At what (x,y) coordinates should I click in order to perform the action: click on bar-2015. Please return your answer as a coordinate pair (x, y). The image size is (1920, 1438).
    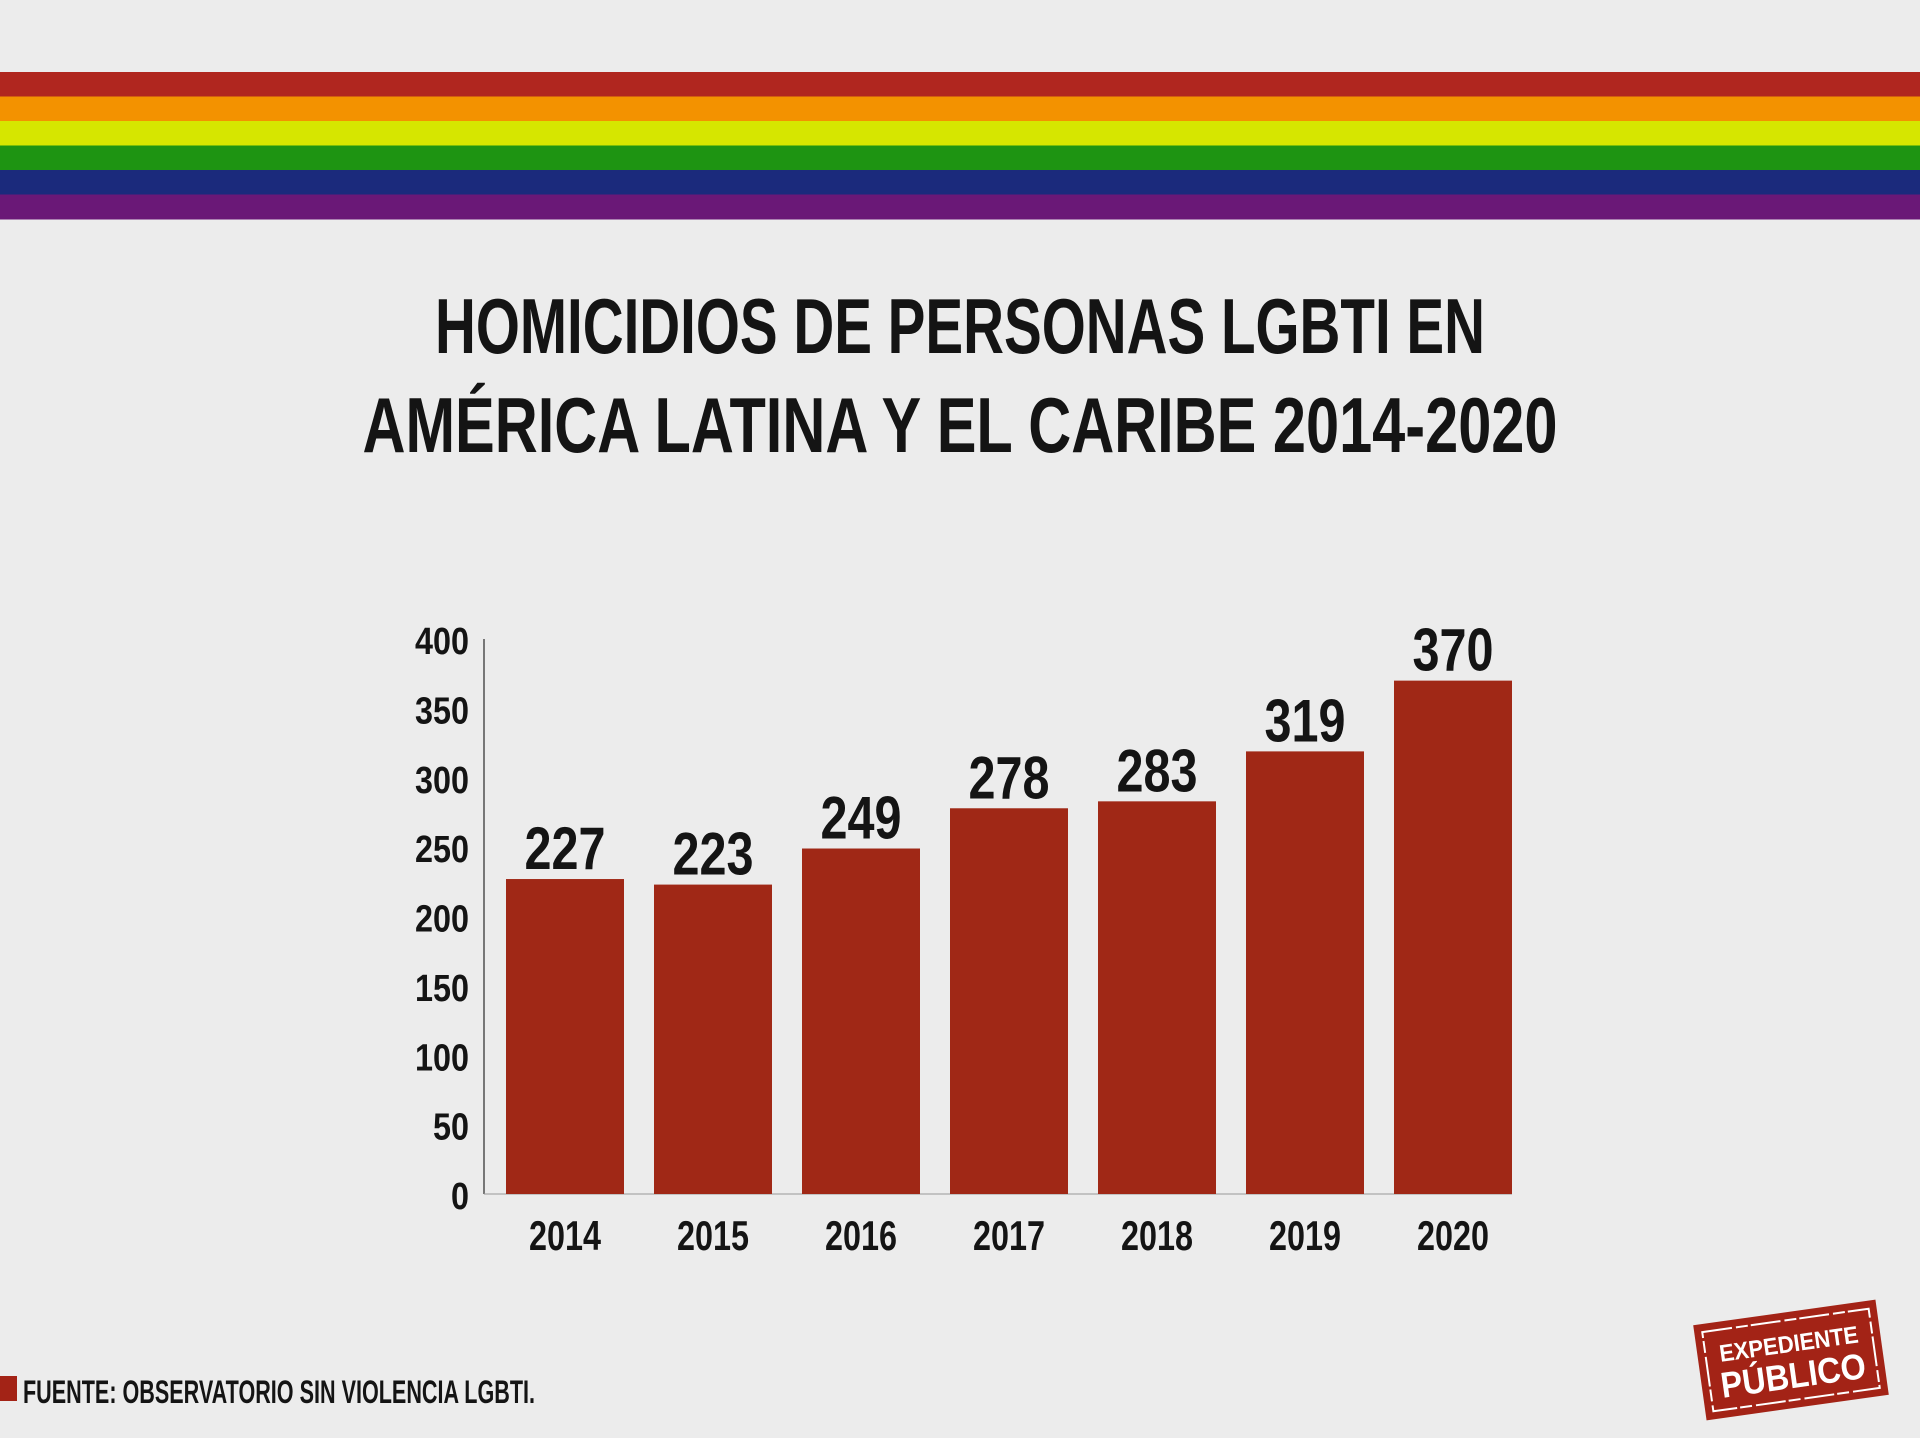
    Looking at the image, I should click on (713, 1039).